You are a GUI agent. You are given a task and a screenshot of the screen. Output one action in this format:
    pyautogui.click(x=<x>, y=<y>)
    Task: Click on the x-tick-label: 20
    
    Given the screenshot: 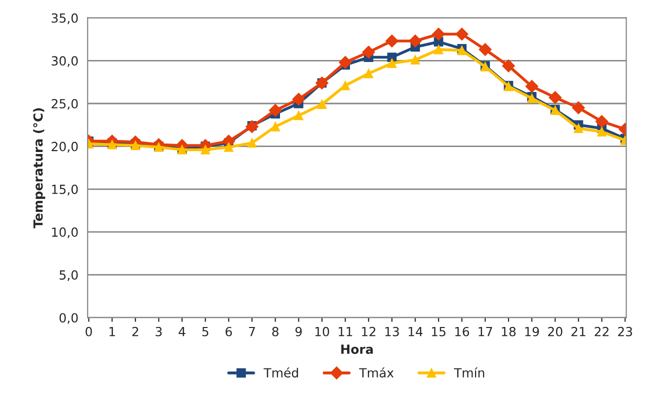 What is the action you would take?
    pyautogui.click(x=555, y=331)
    